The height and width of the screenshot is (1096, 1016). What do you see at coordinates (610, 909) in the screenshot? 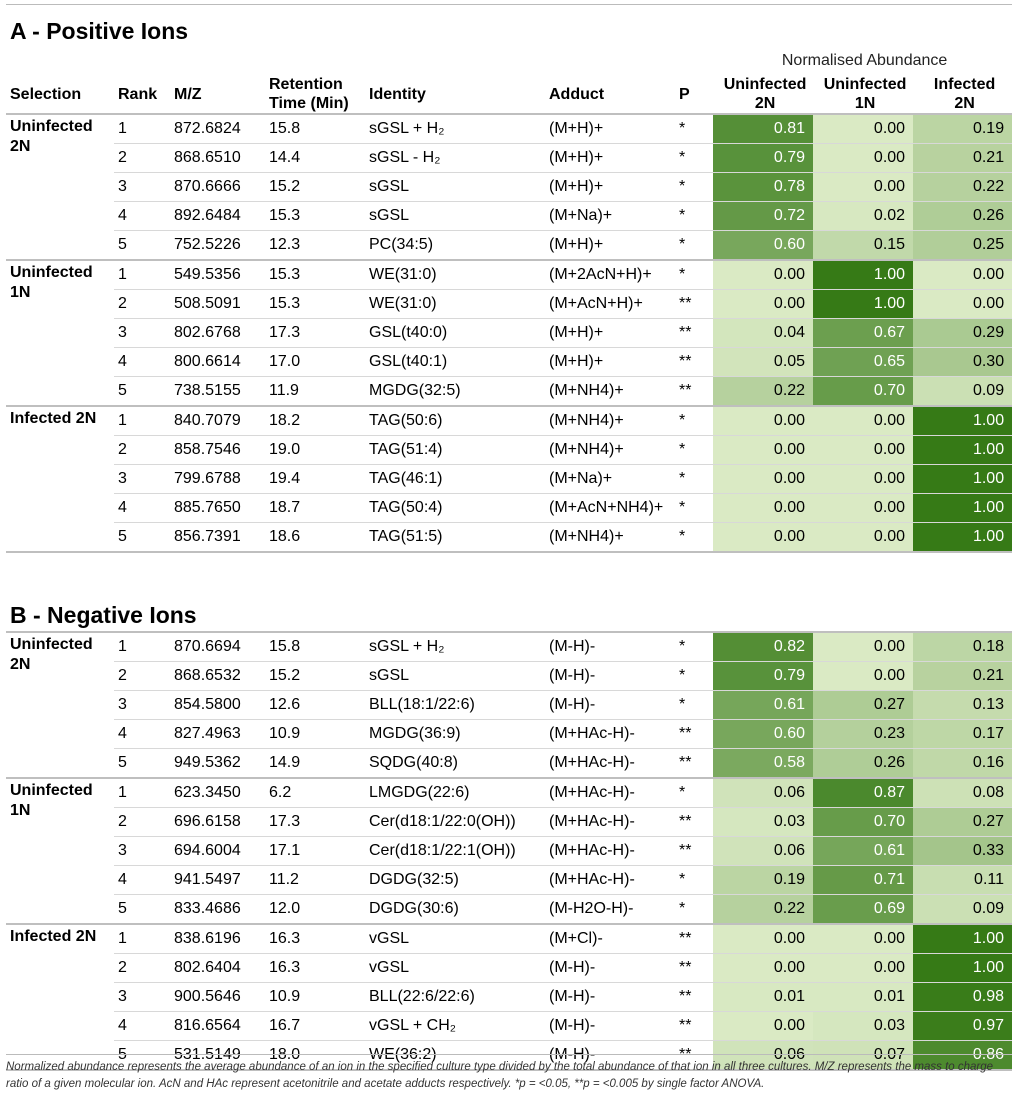
I see `adduct-cell: (M-H2O-H)-` at bounding box center [610, 909].